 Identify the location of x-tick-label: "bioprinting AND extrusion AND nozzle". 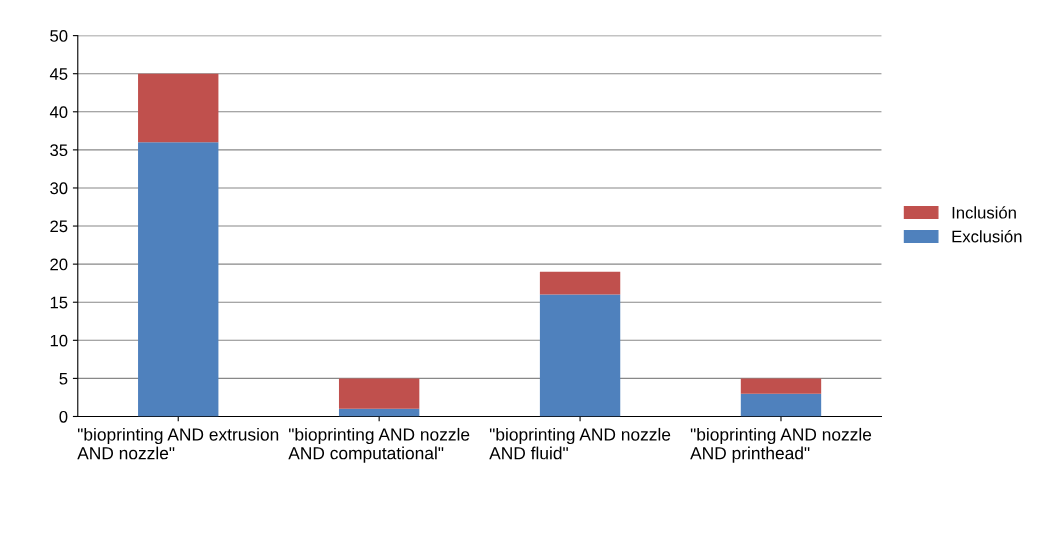
(178, 443).